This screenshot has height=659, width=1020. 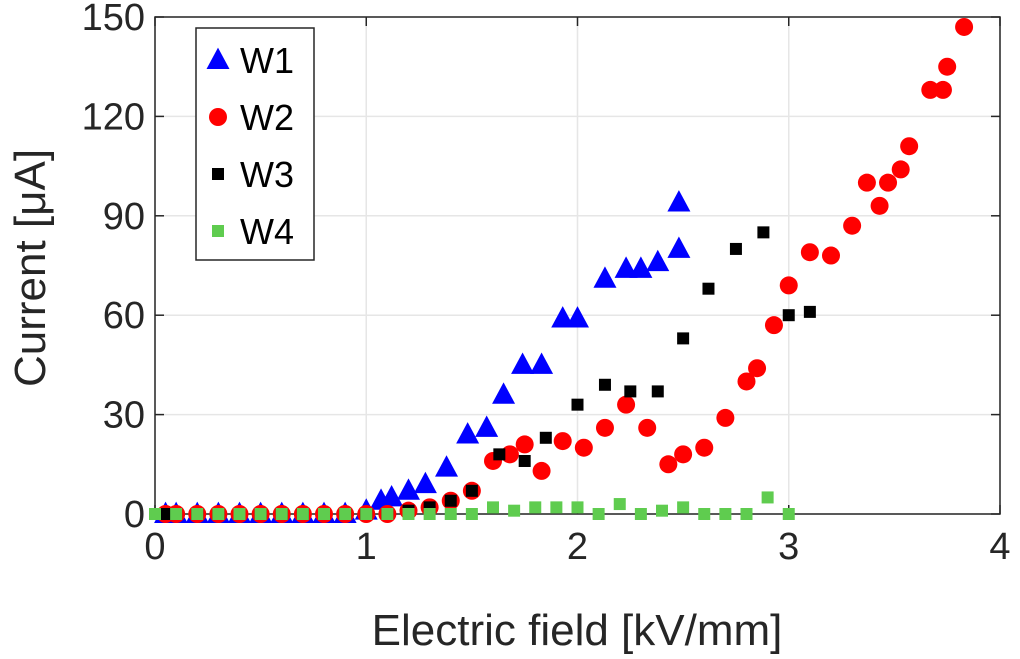 I want to click on legend-marker-w3, so click(x=218, y=174).